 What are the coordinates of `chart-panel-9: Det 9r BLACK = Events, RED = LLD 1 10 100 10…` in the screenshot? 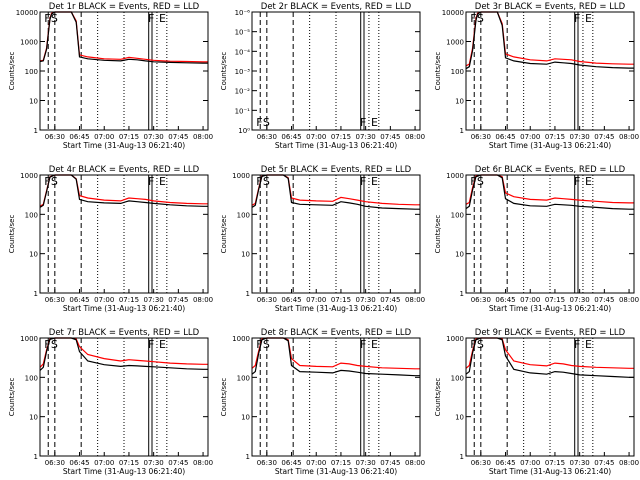 It's located at (536, 402).